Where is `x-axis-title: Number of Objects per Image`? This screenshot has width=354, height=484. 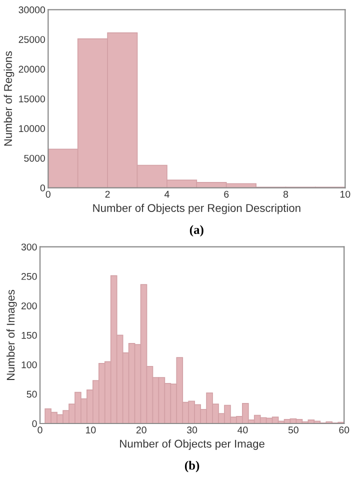 x-axis-title: Number of Objects per Image is located at coordinates (192, 445).